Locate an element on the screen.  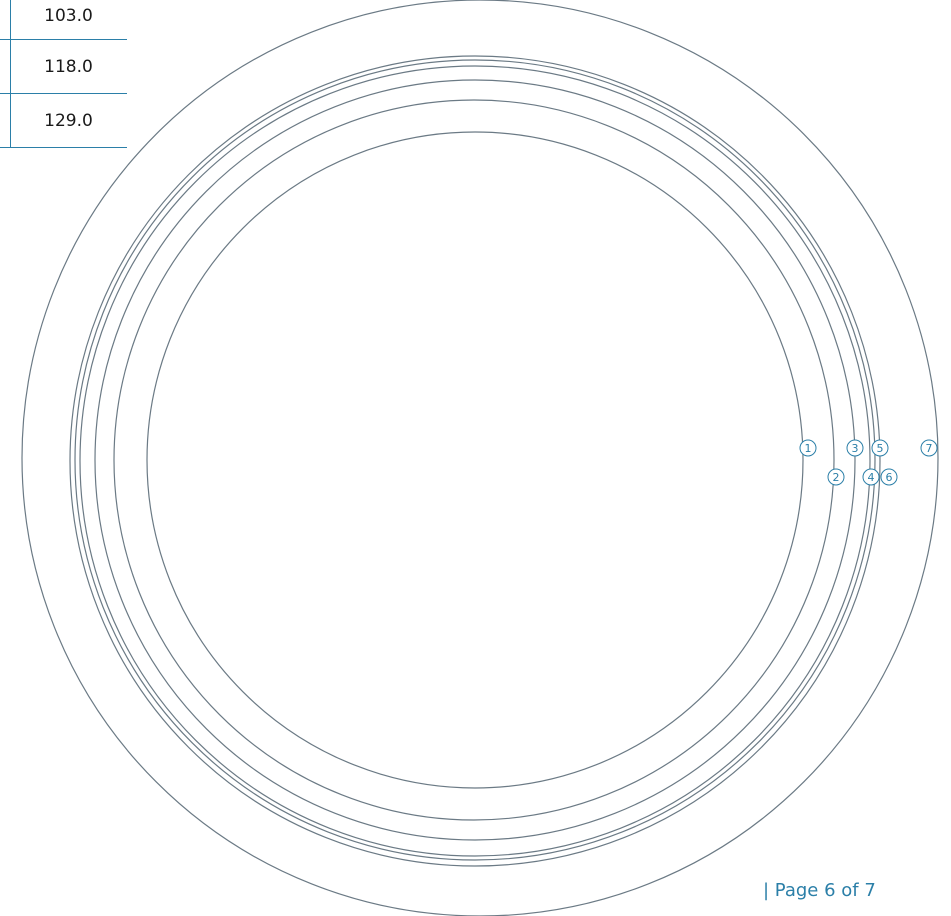
ring-marker-label: 7 is located at coordinates (929, 448).